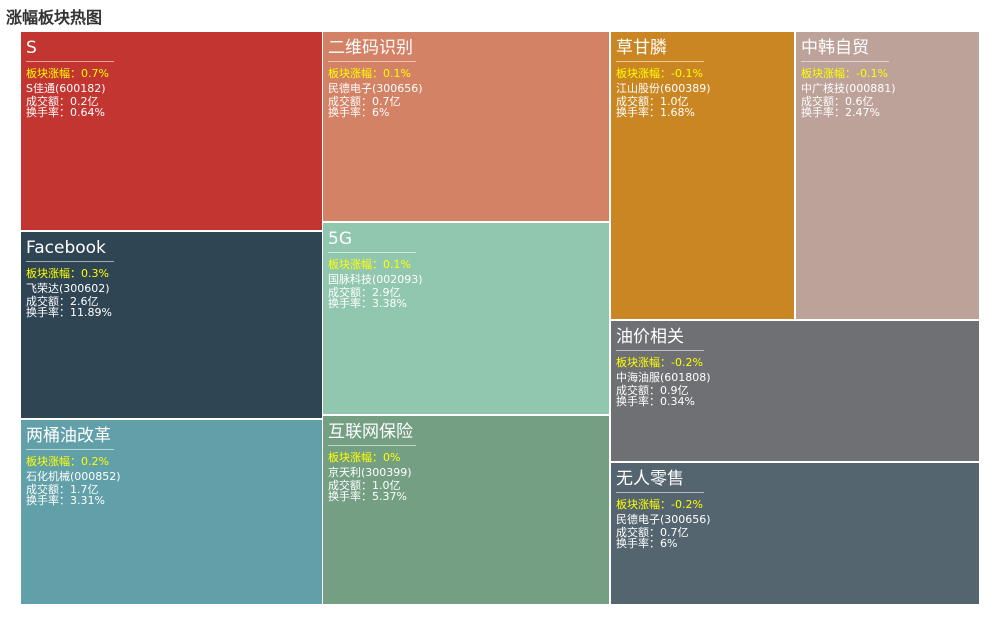  Describe the element at coordinates (70, 249) in the screenshot. I see `sector-name: Facebook` at that location.